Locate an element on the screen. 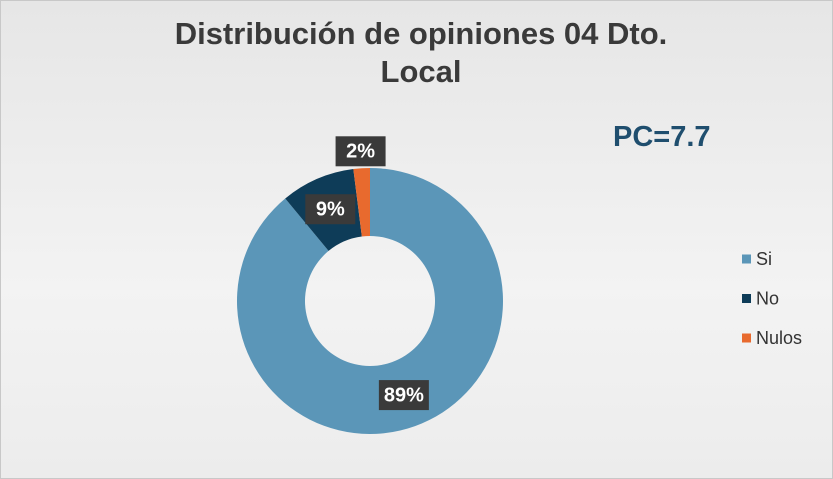 This screenshot has height=479, width=833. data-label-text: 9% is located at coordinates (330, 210).